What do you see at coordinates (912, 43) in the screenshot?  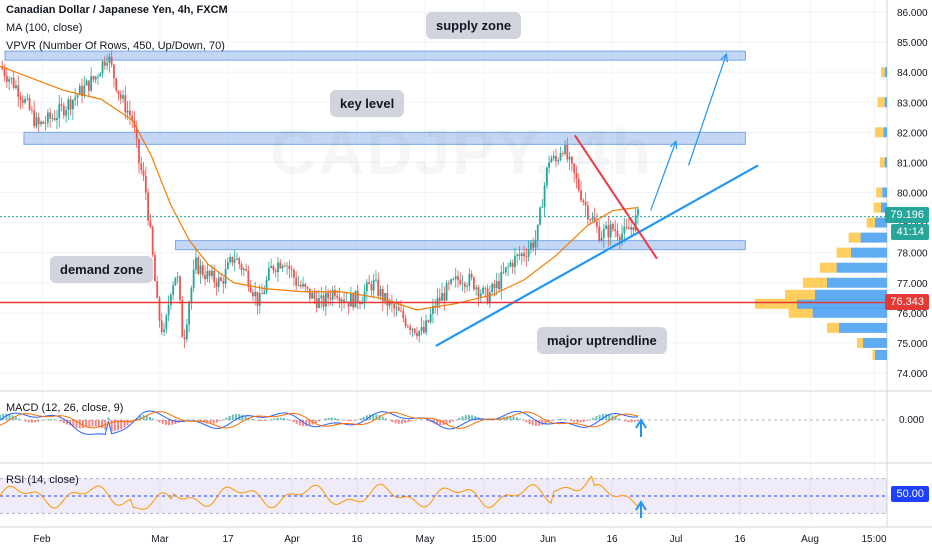 I see `price-tick-label: 85.000` at bounding box center [912, 43].